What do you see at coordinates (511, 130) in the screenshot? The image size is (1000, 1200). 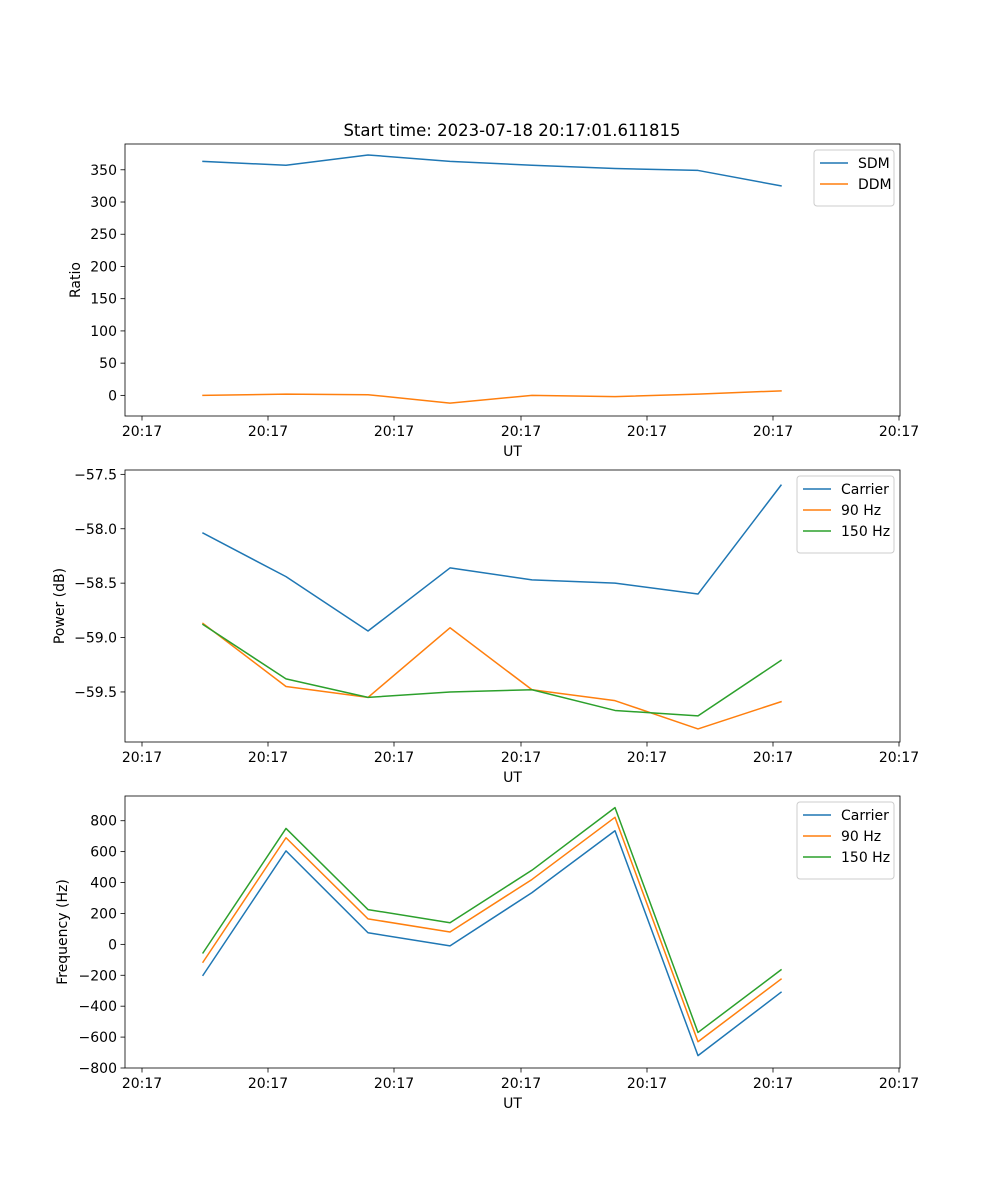 I see `chart-title: Start time: 2023-07-18 20:17:01.611815` at bounding box center [511, 130].